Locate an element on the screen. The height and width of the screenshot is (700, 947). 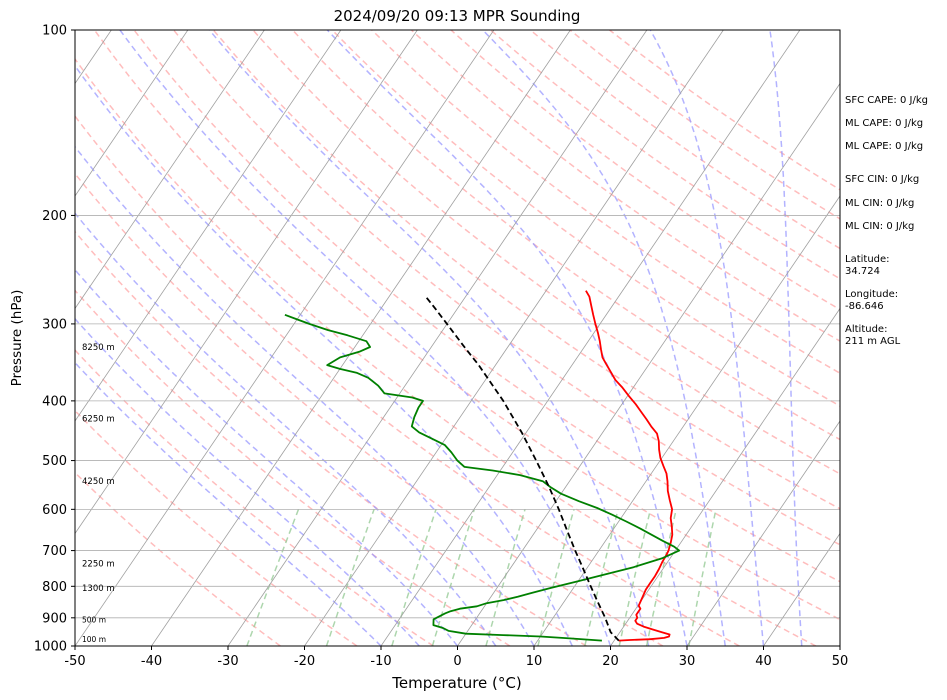
latitude-label: Latitude: is located at coordinates (867, 259).